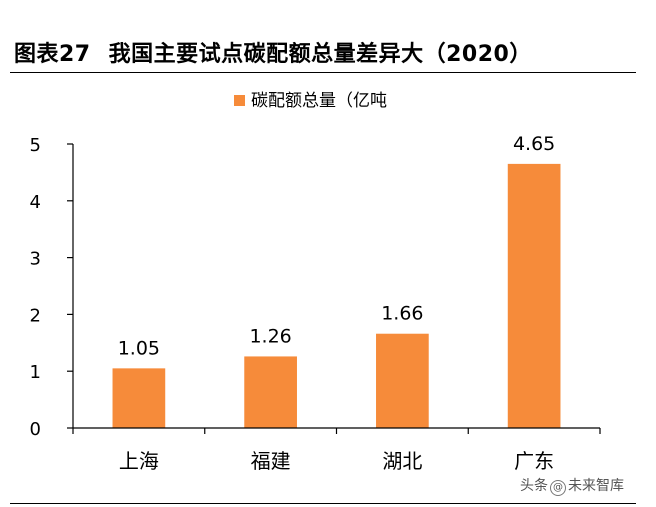 This screenshot has height=507, width=656. What do you see at coordinates (52, 54) in the screenshot?
I see `figure-label: 图表27` at bounding box center [52, 54].